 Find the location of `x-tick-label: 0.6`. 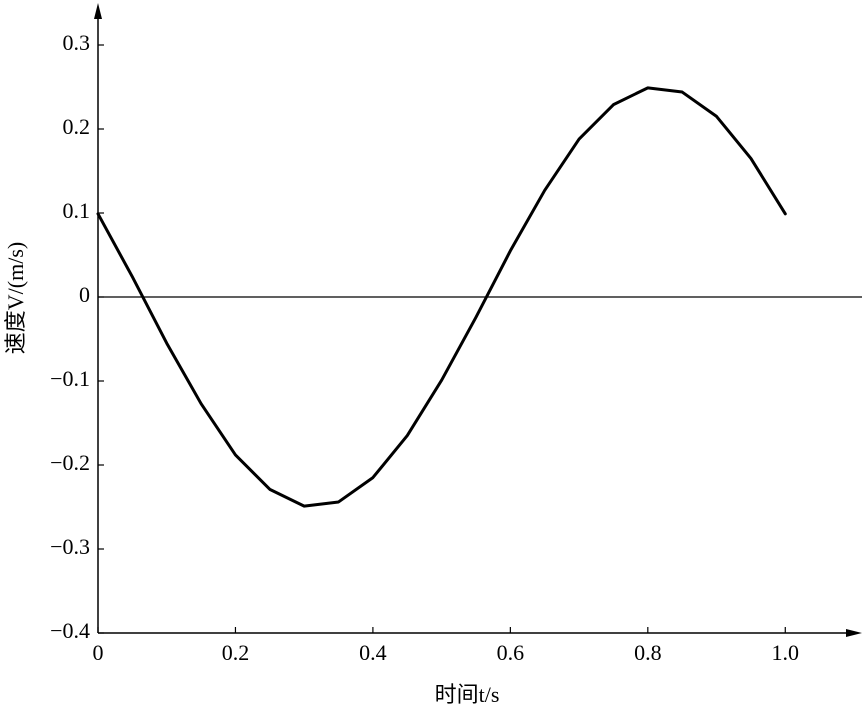

x-tick-label: 0.6 is located at coordinates (511, 652).